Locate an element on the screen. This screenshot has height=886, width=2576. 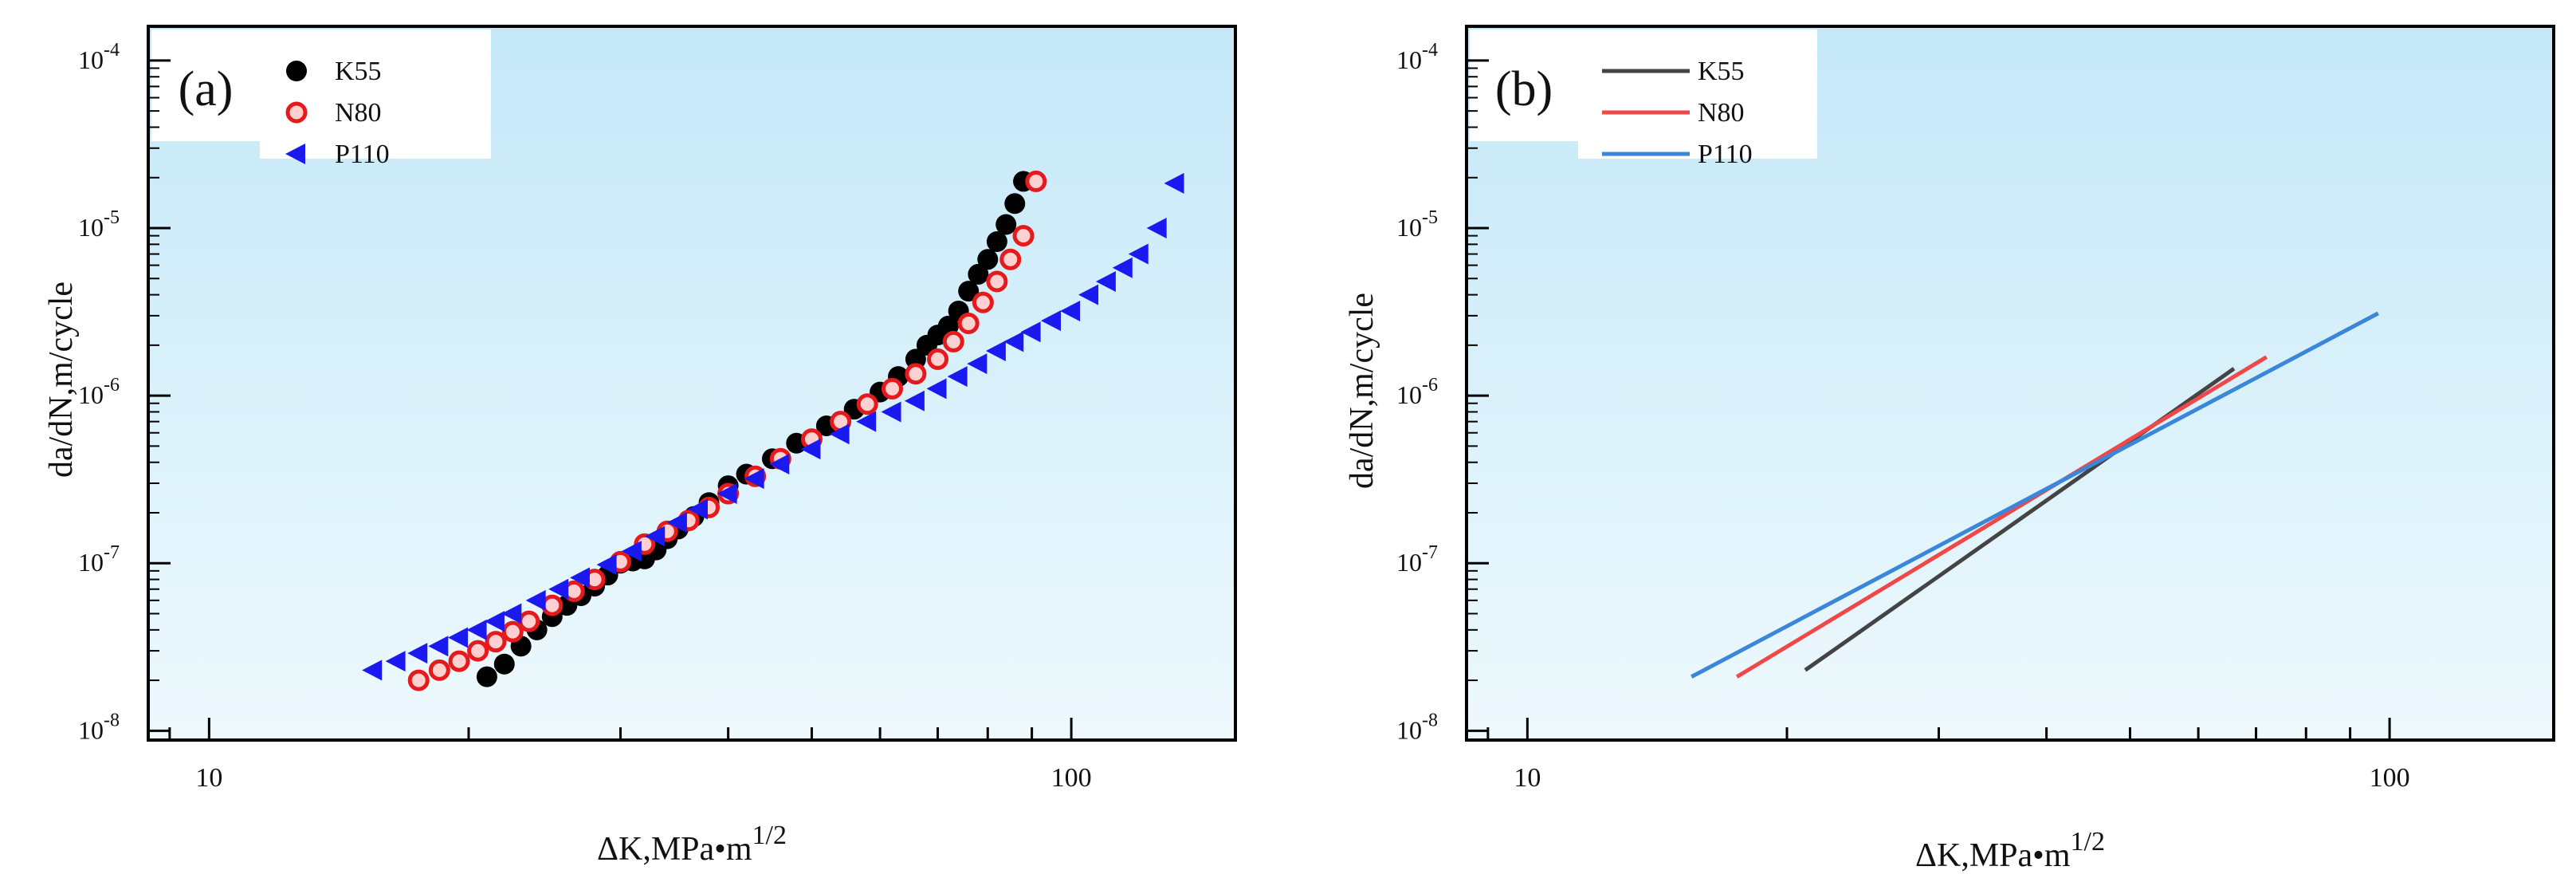
x-tick-label: 10 is located at coordinates (208, 778).